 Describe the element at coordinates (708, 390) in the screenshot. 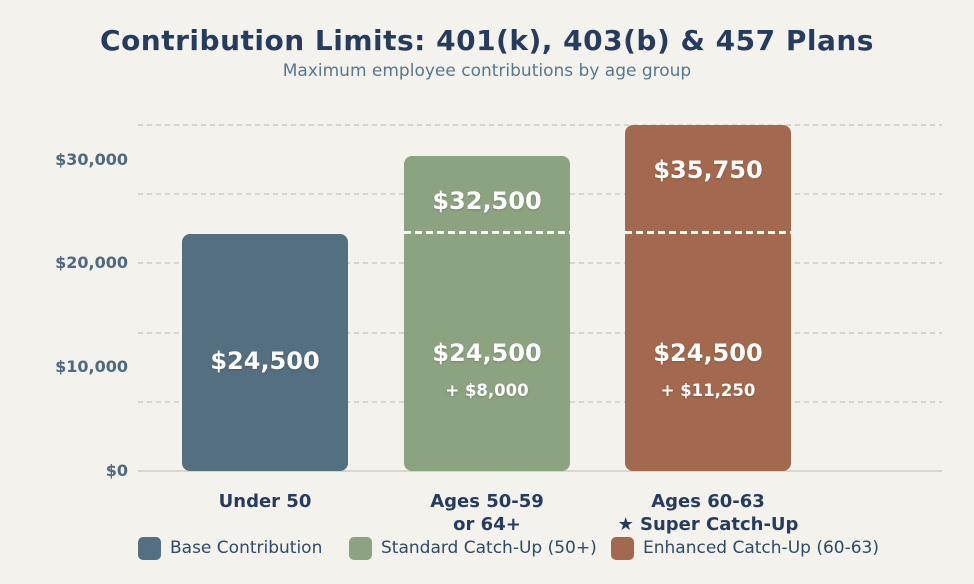

I see `bar-catchup-label: + $11,250` at that location.